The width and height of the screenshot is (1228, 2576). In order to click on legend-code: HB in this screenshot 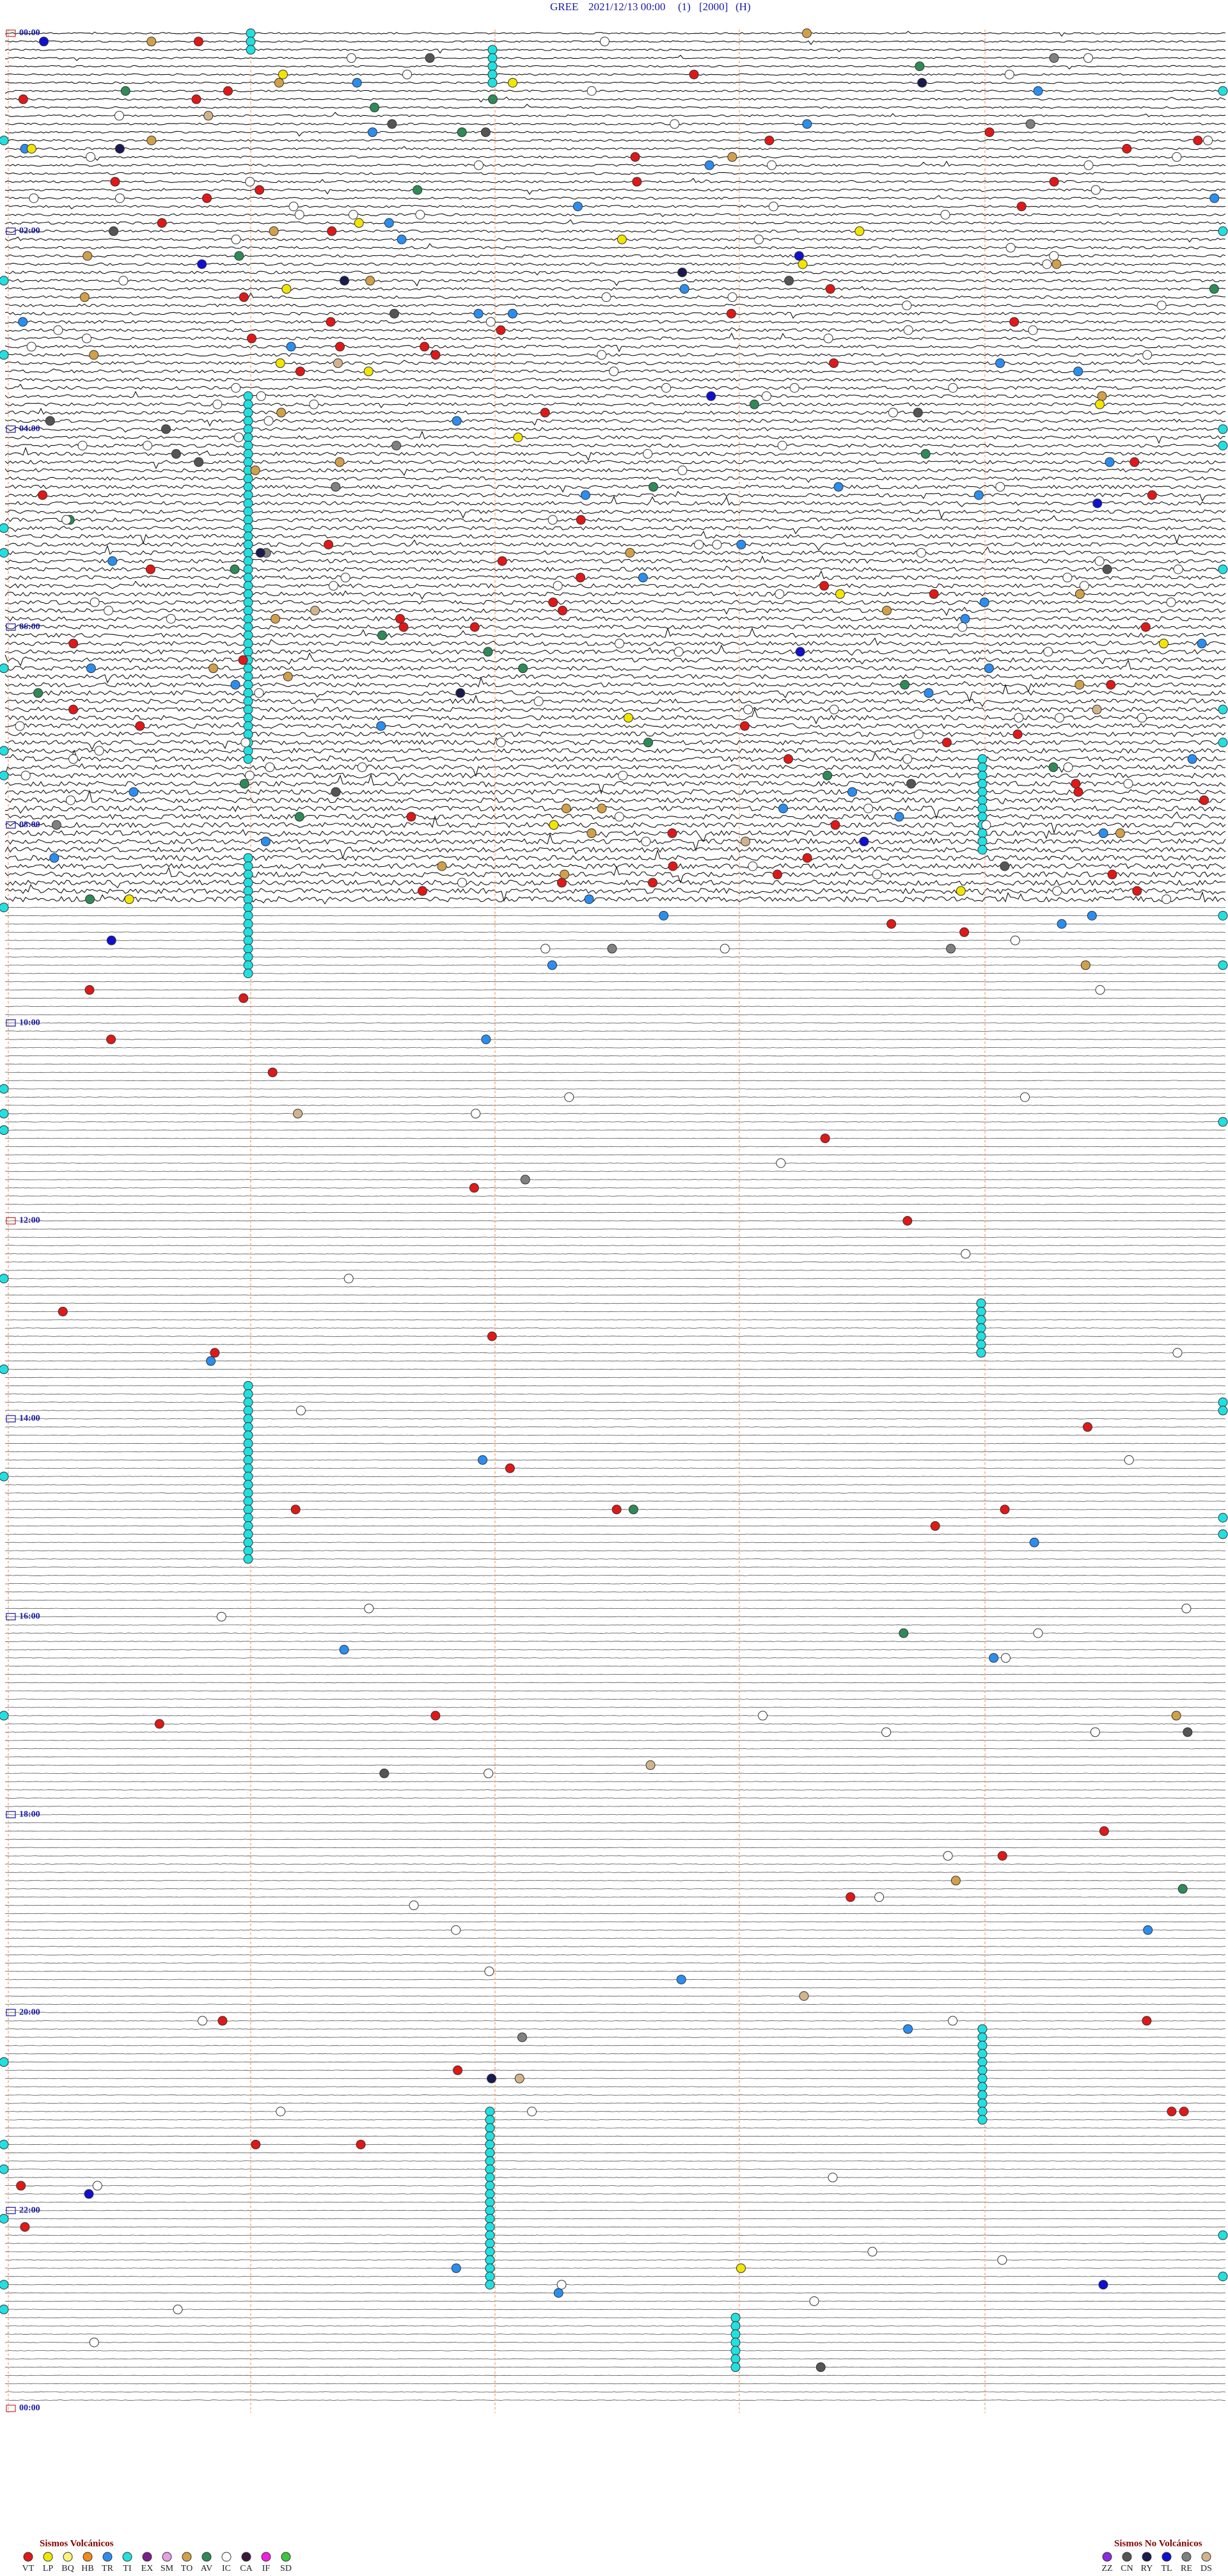, I will do `click(87, 2568)`.